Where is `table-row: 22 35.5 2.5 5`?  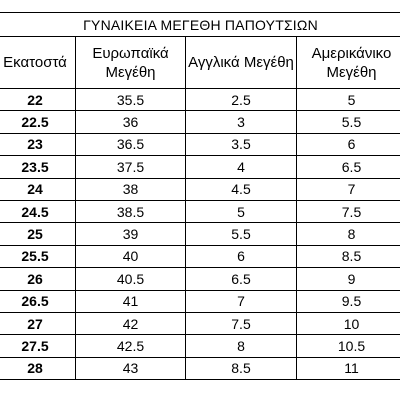 table-row: 22 35.5 2.5 5 is located at coordinates (200, 99).